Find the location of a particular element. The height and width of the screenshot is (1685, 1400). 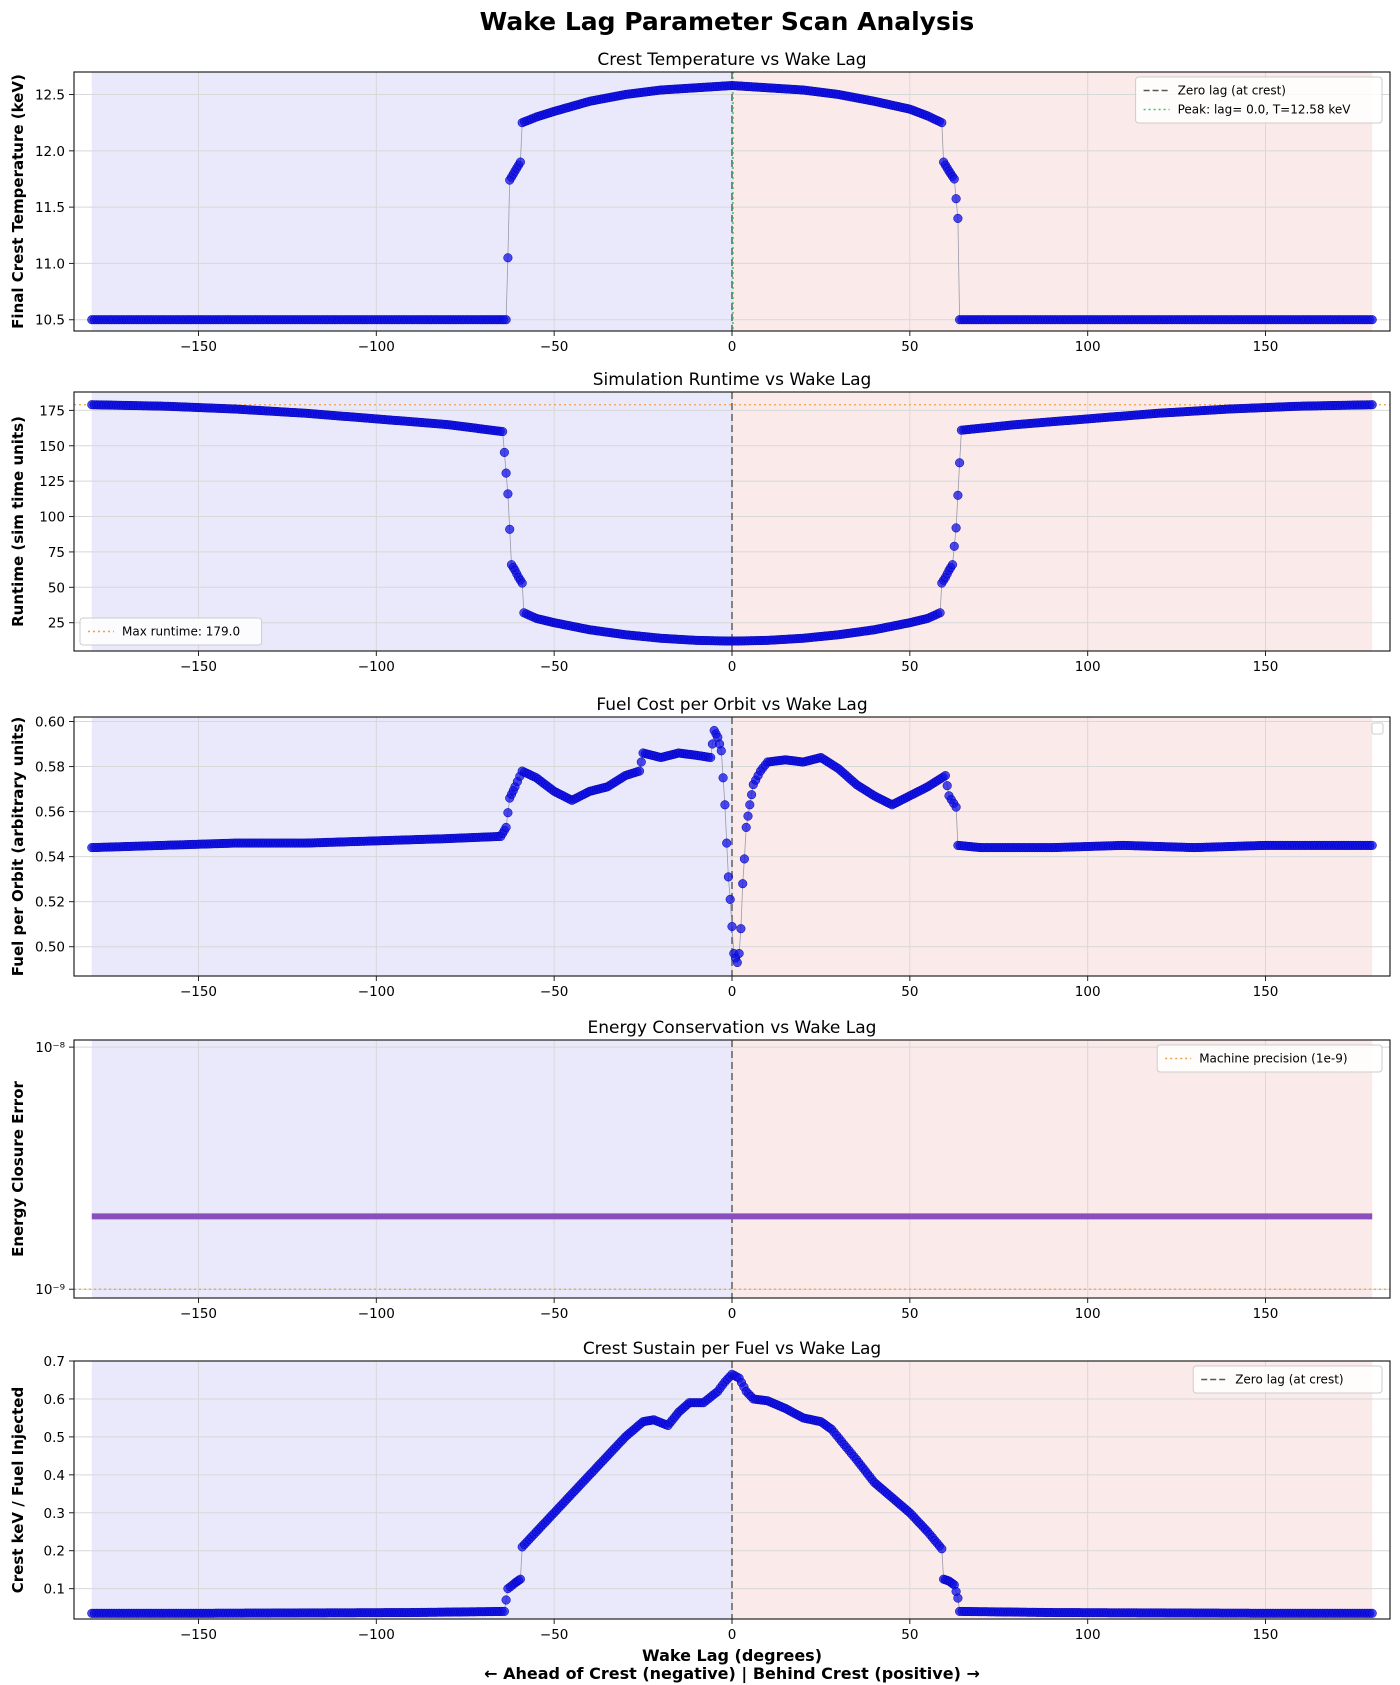

legend: Machine precision (1e-9) is located at coordinates (1269, 1058).